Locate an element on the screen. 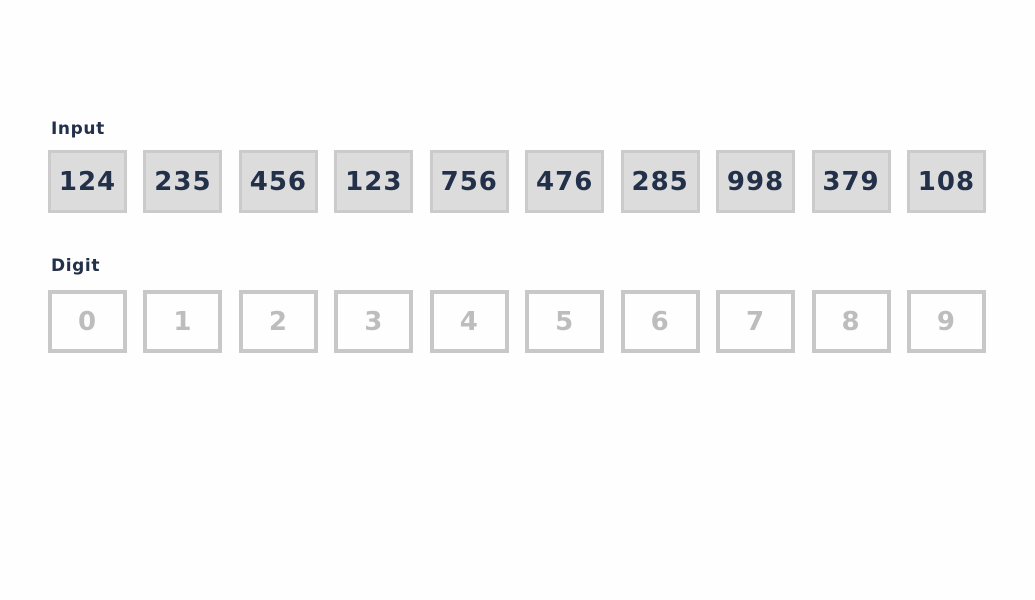 Image resolution: width=1035 pixels, height=600 pixels. input-cell: 998 is located at coordinates (756, 181).